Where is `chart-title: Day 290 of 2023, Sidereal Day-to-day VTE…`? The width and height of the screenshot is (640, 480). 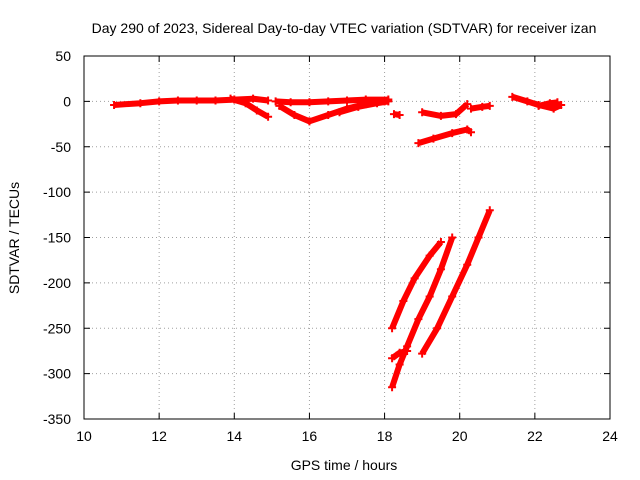
chart-title: Day 290 of 2023, Sidereal Day-to-day VTE… is located at coordinates (344, 28).